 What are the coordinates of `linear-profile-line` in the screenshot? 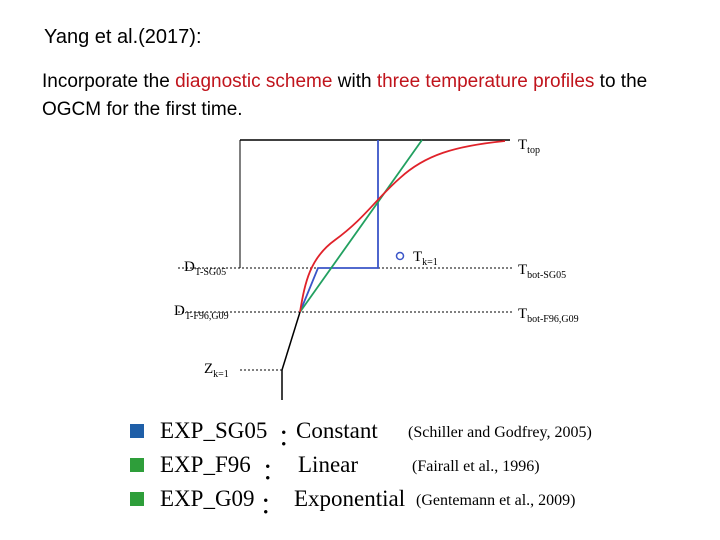 It's located at (361, 226).